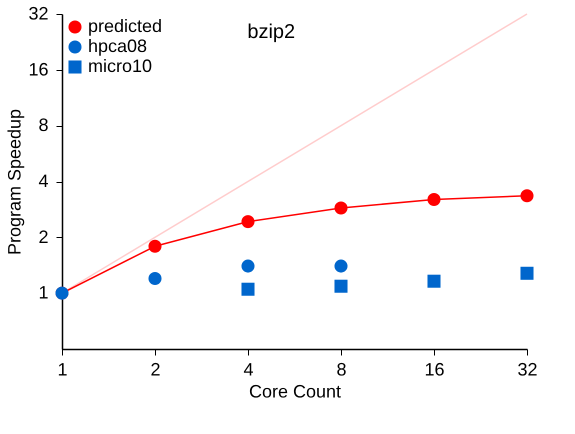  Describe the element at coordinates (118, 46) in the screenshot. I see `legend-label: hpca08` at that location.